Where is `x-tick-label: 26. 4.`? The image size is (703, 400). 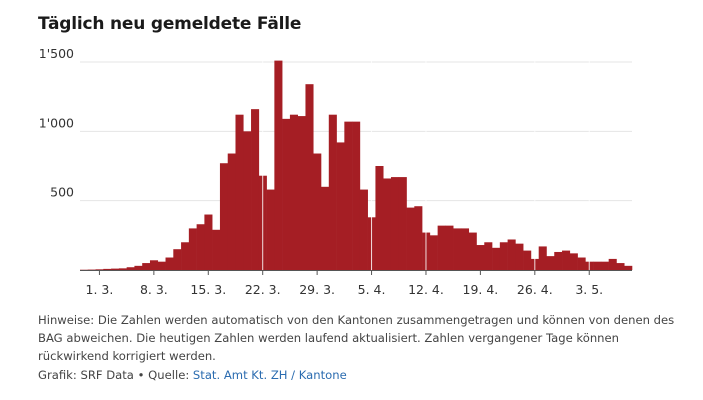 x-tick-label: 26. 4. is located at coordinates (535, 289).